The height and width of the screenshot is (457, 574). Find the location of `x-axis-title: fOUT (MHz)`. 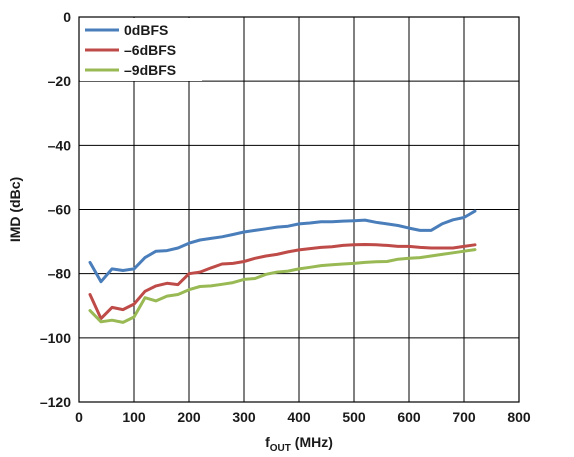

x-axis-title: fOUT (MHz) is located at coordinates (299, 444).